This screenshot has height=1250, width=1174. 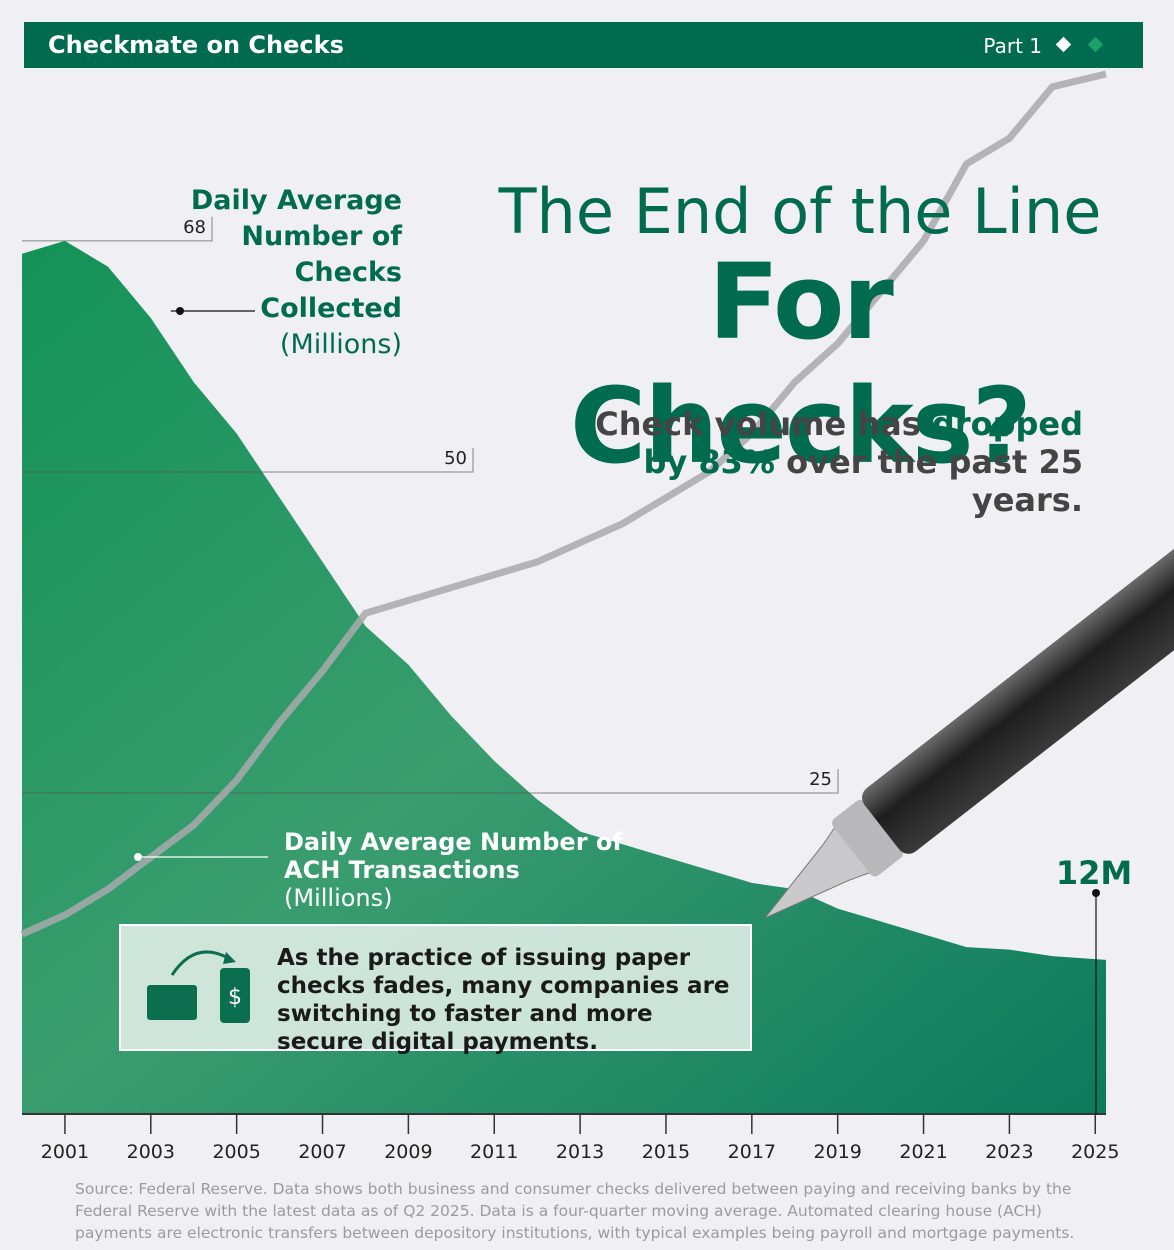 I want to click on x-tick-label: 2001, so click(x=65, y=1152).